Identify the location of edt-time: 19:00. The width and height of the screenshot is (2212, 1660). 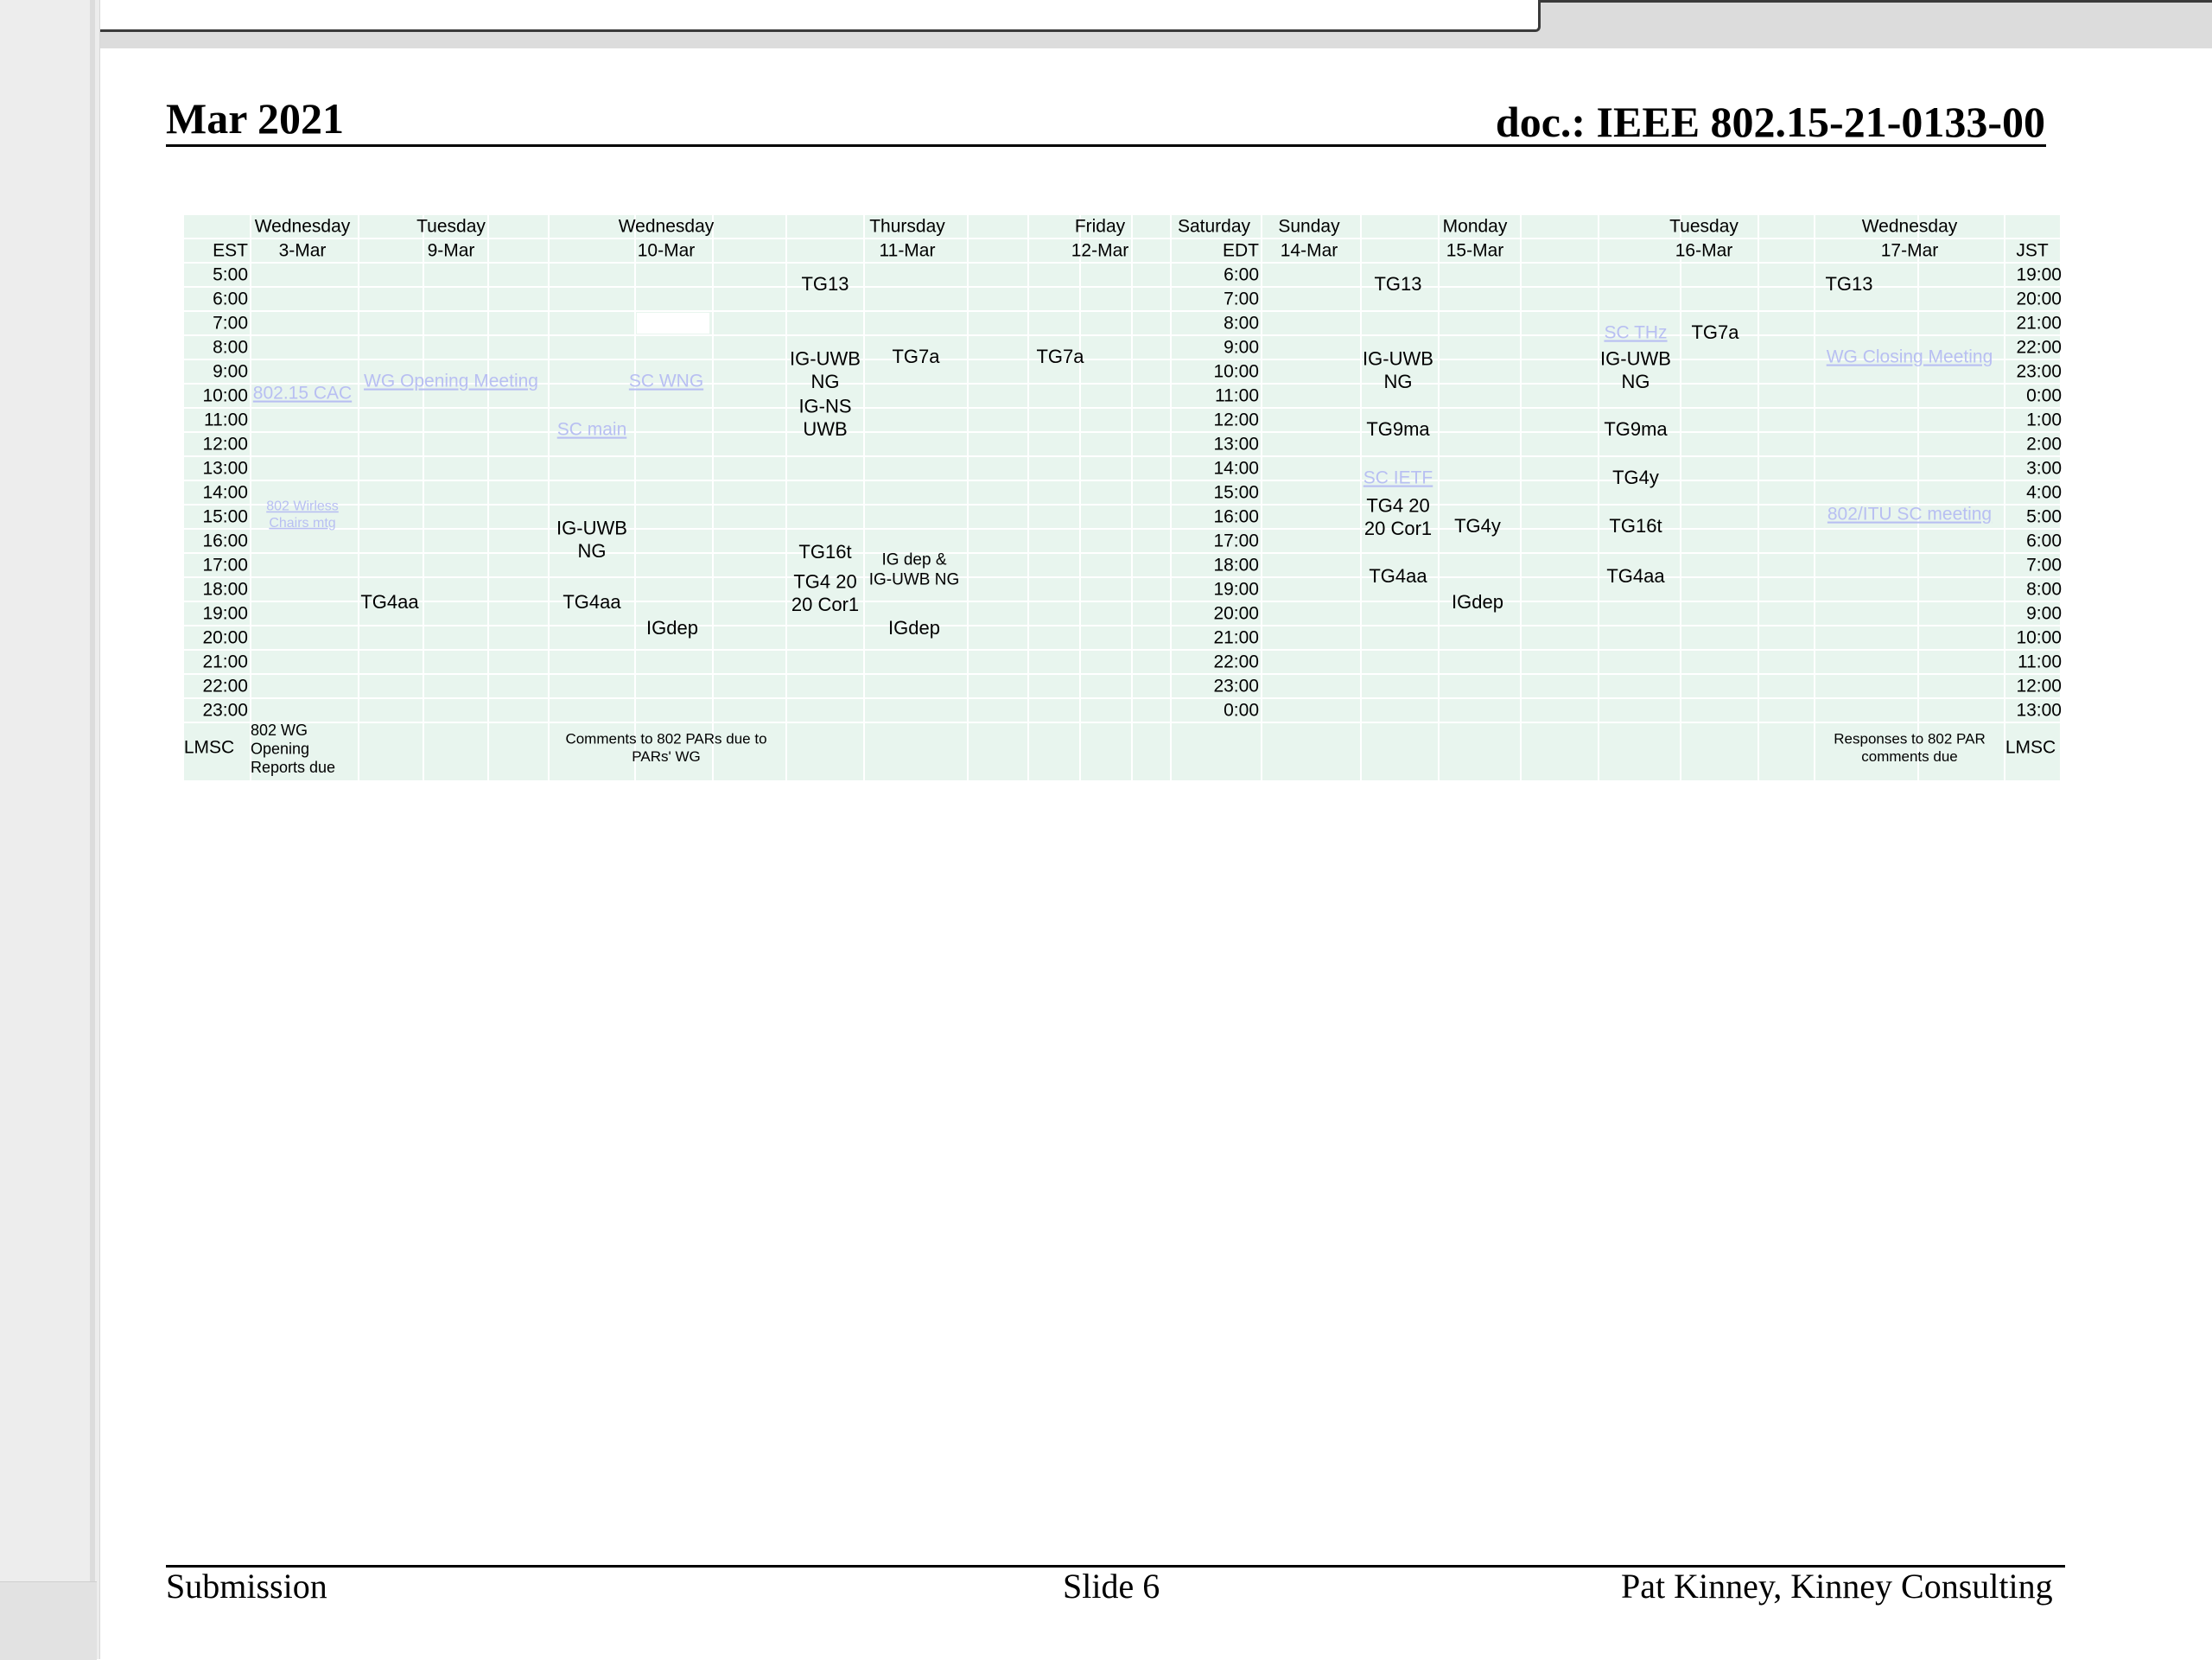
(1236, 590).